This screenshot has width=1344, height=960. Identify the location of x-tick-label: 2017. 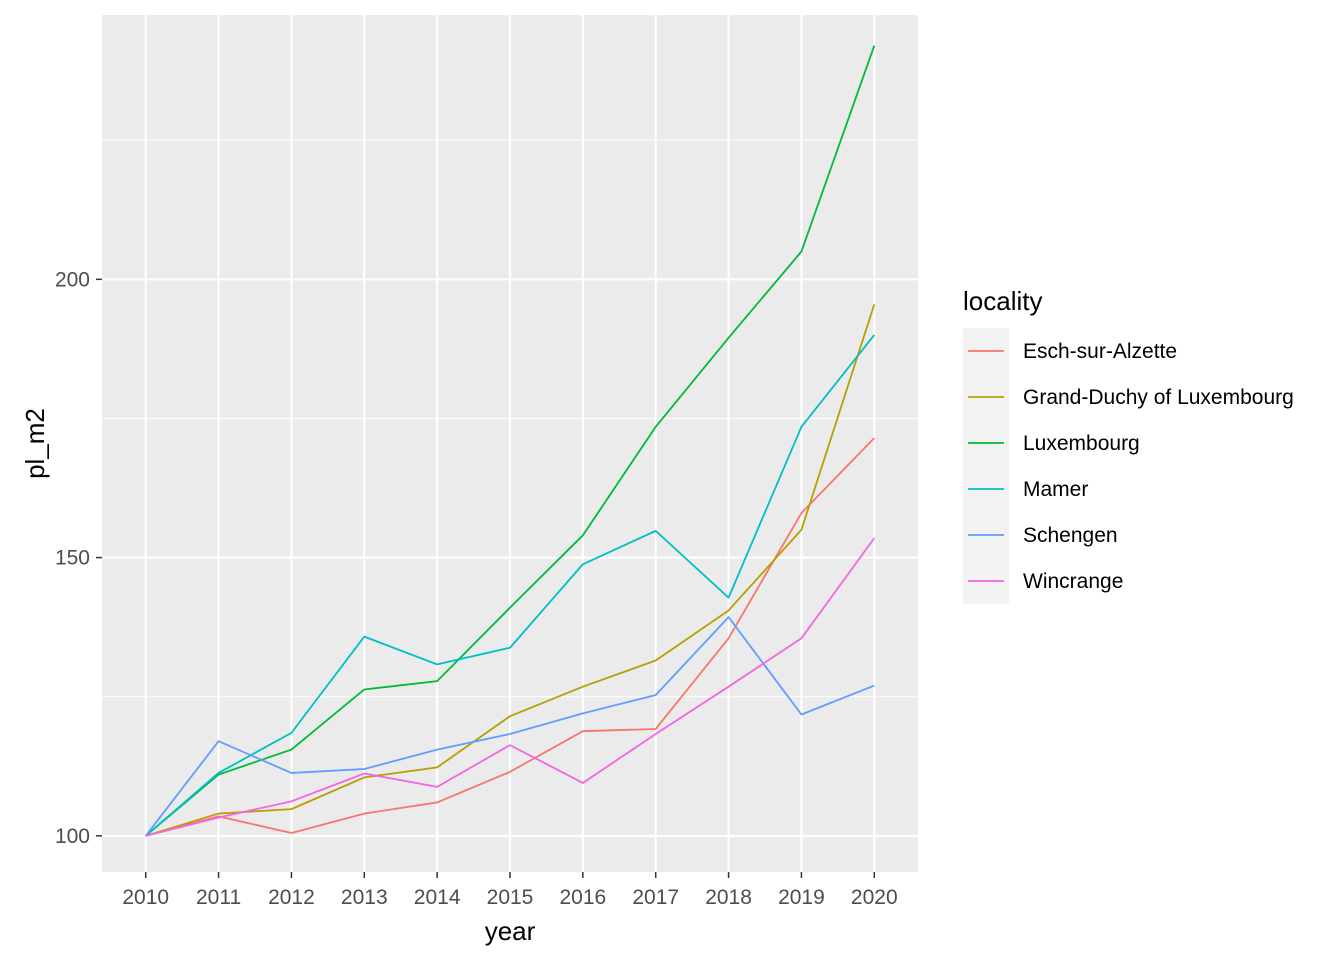
(655, 897).